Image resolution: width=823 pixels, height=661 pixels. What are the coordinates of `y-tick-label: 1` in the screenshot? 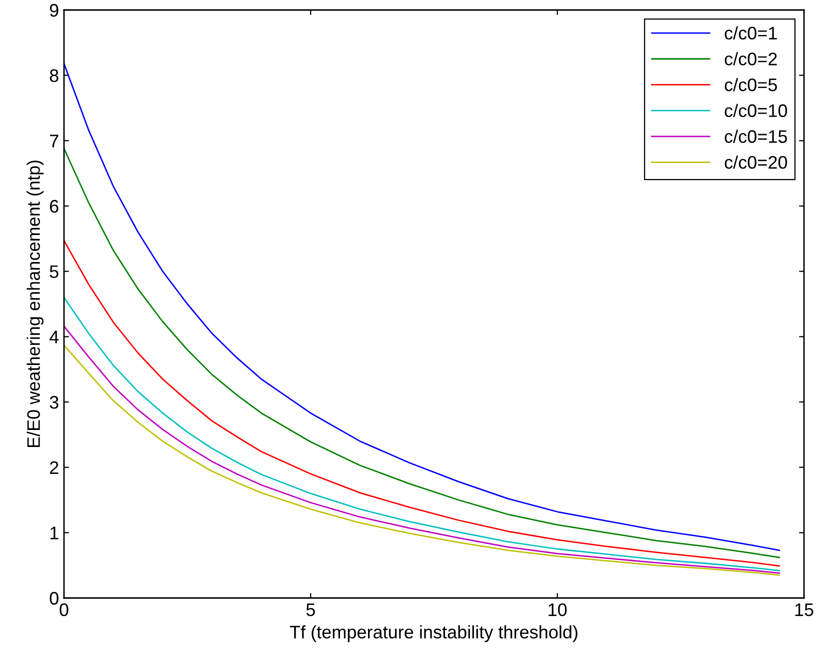 It's located at (54, 533).